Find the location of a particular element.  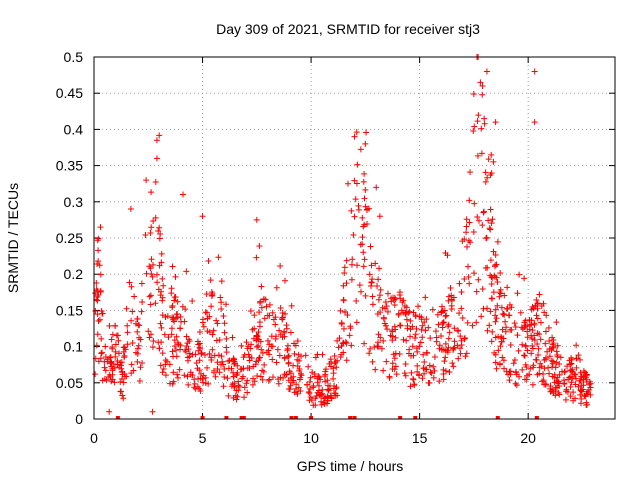

y-tick-label: 0.35 is located at coordinates (69, 166).